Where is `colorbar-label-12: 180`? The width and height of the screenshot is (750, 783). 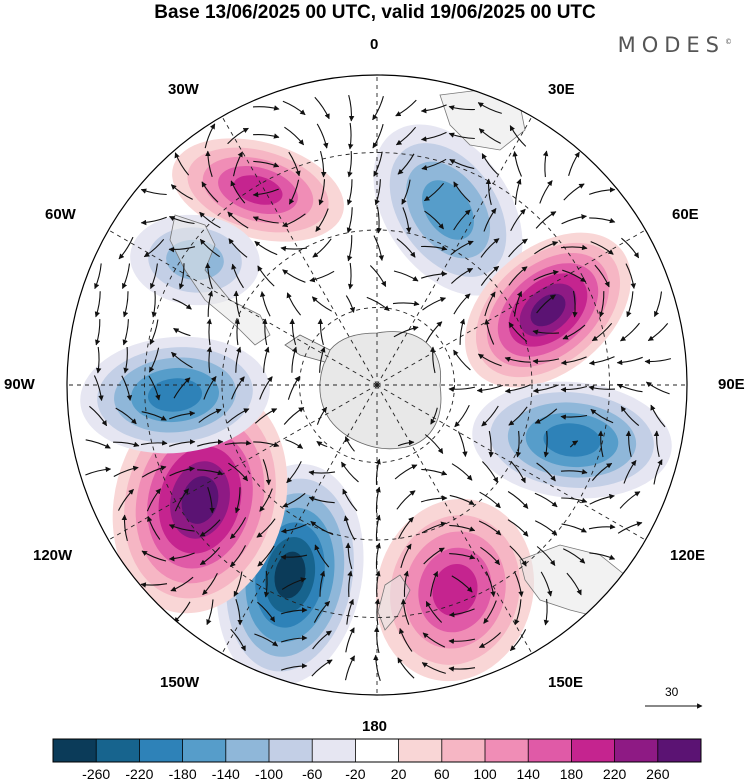
colorbar-label-12: 180 is located at coordinates (571, 774).